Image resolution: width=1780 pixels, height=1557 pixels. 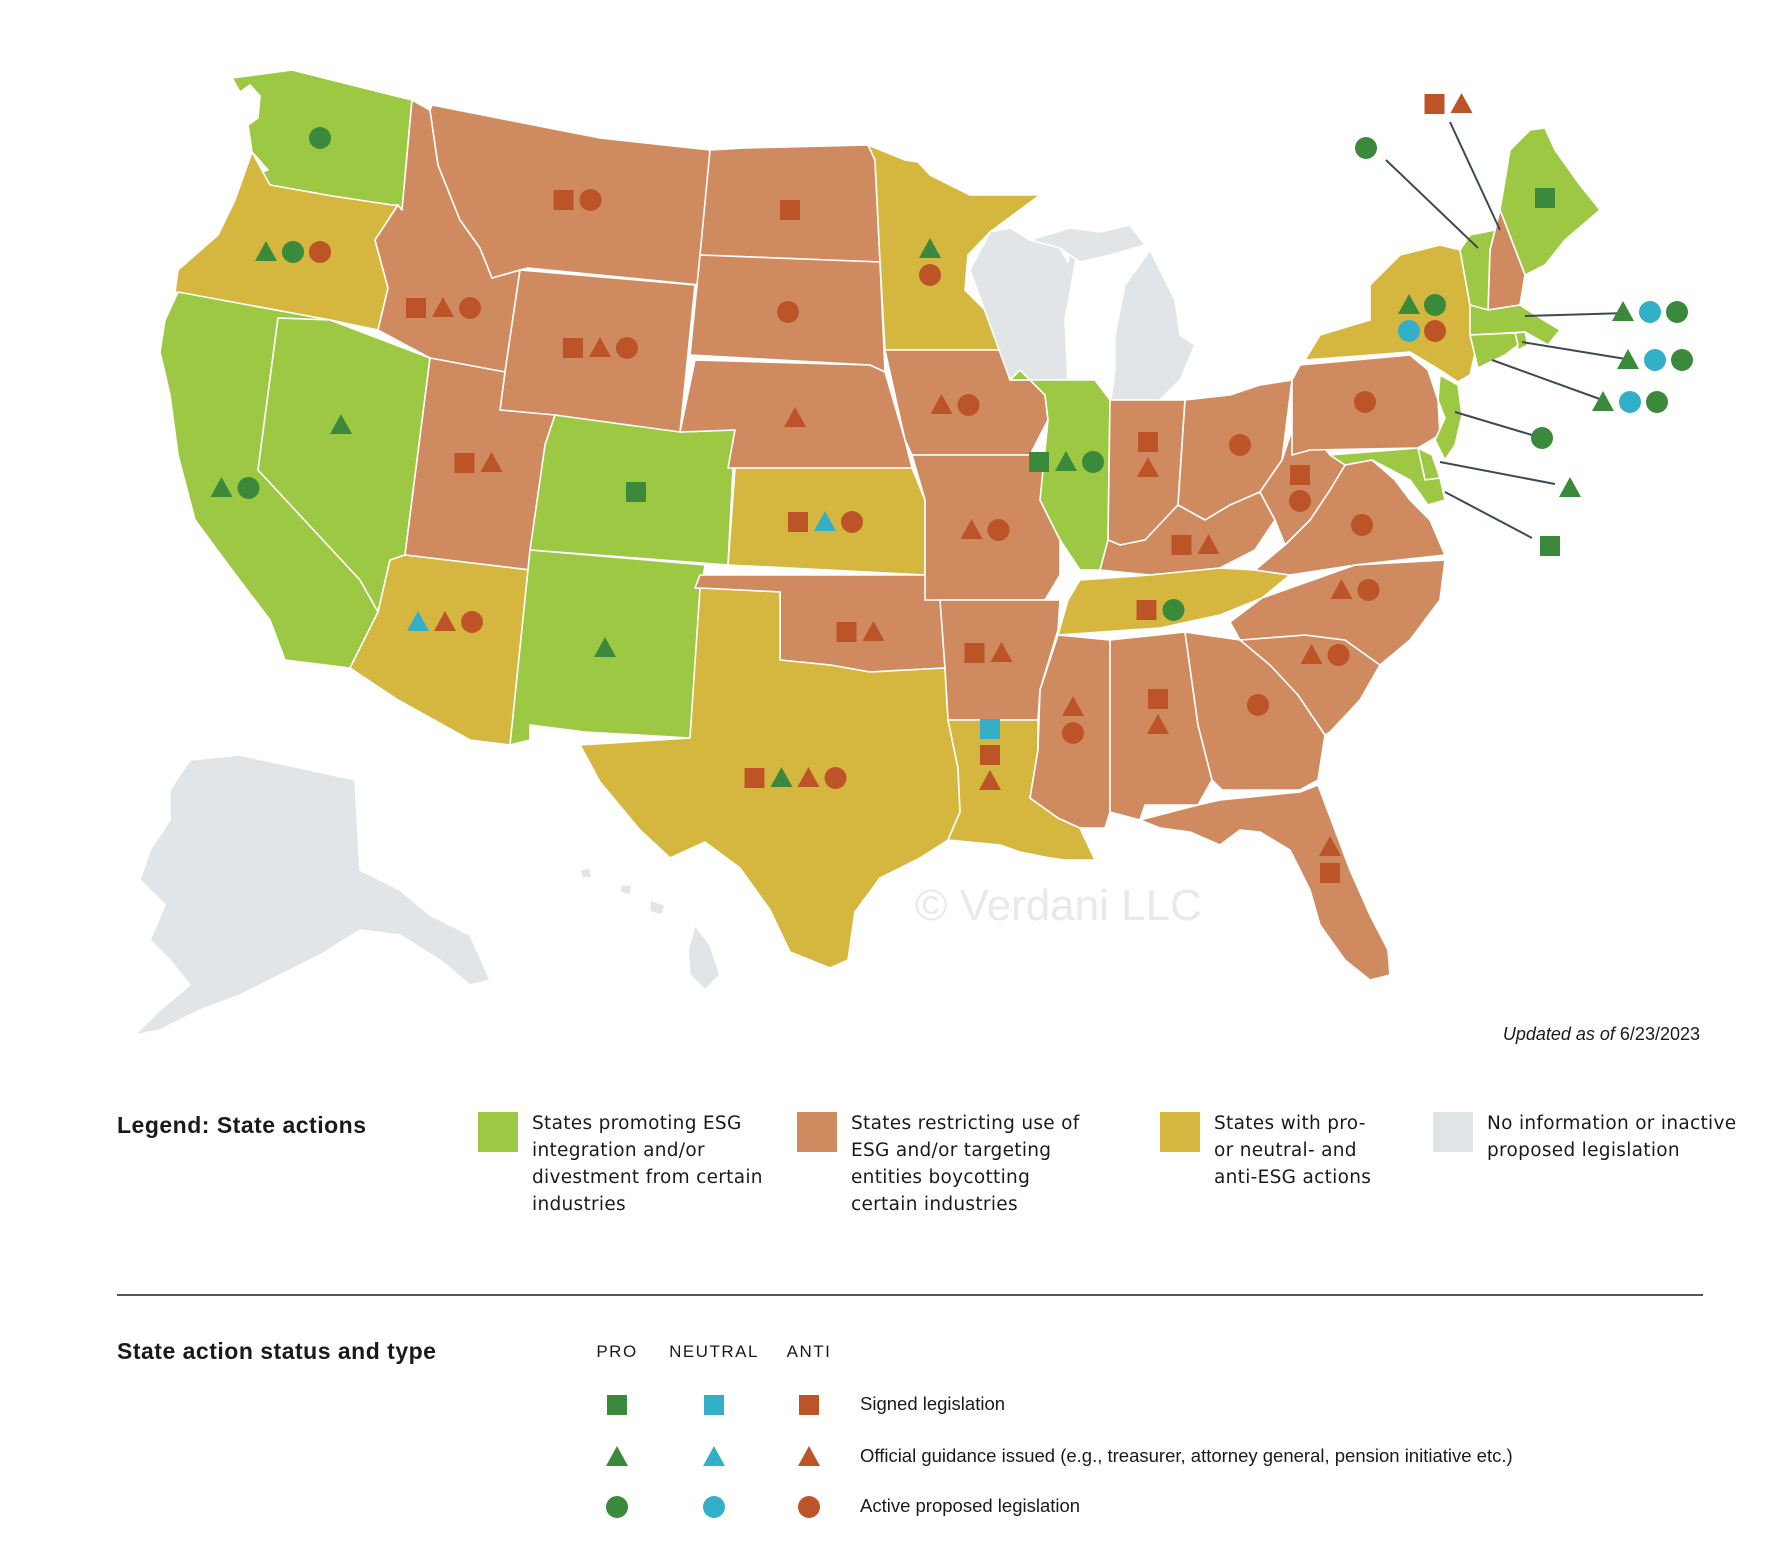 I want to click on marker-alabama-anti-triangle, so click(x=1158, y=724).